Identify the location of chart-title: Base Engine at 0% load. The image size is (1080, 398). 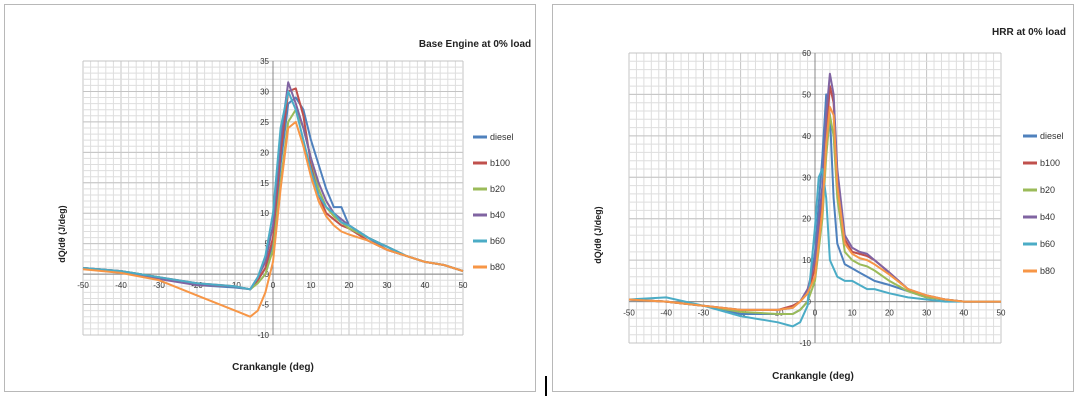
(475, 44).